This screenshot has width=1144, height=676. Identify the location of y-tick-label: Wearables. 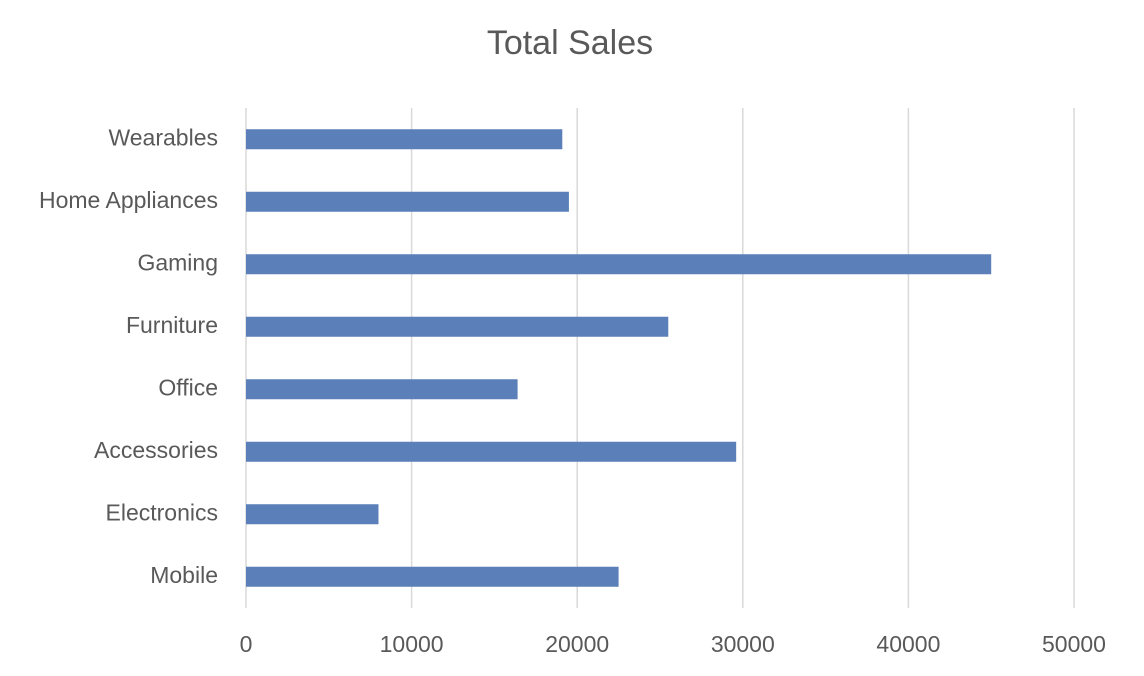
(163, 137).